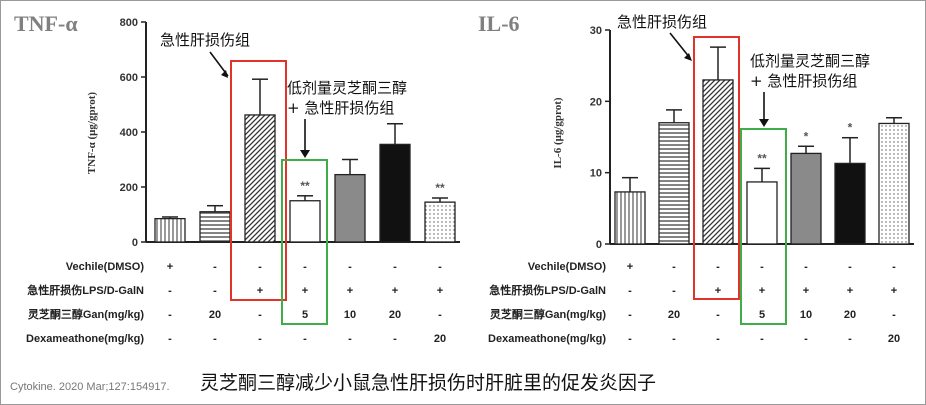 This screenshot has height=405, width=926. Describe the element at coordinates (129, 23) in the screenshot. I see `y-tick-label: 800` at that location.